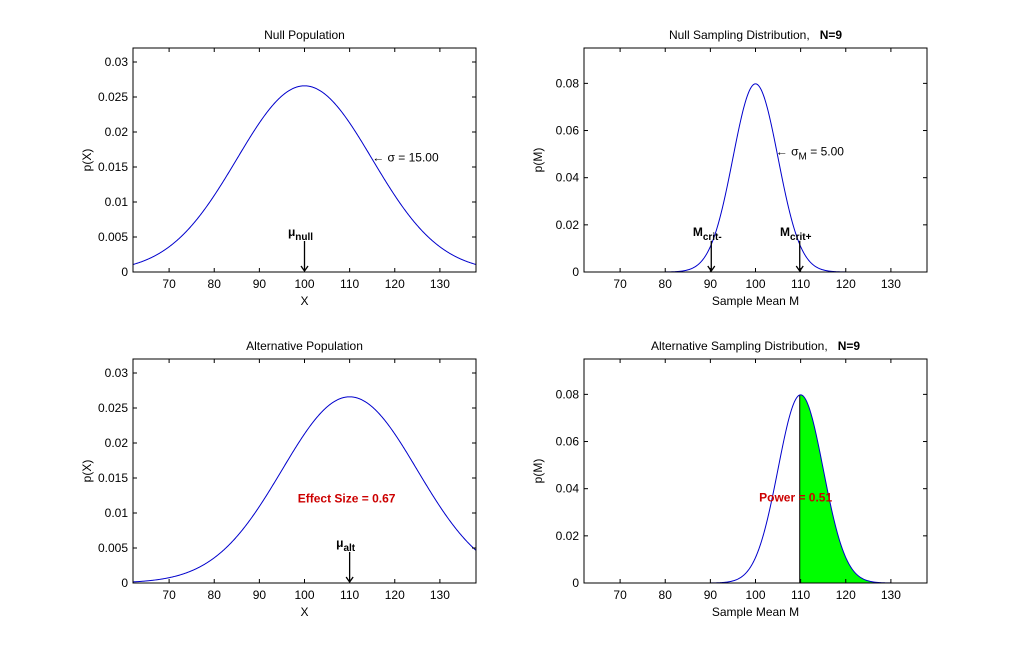  I want to click on annotation-sub: null, so click(304, 237).